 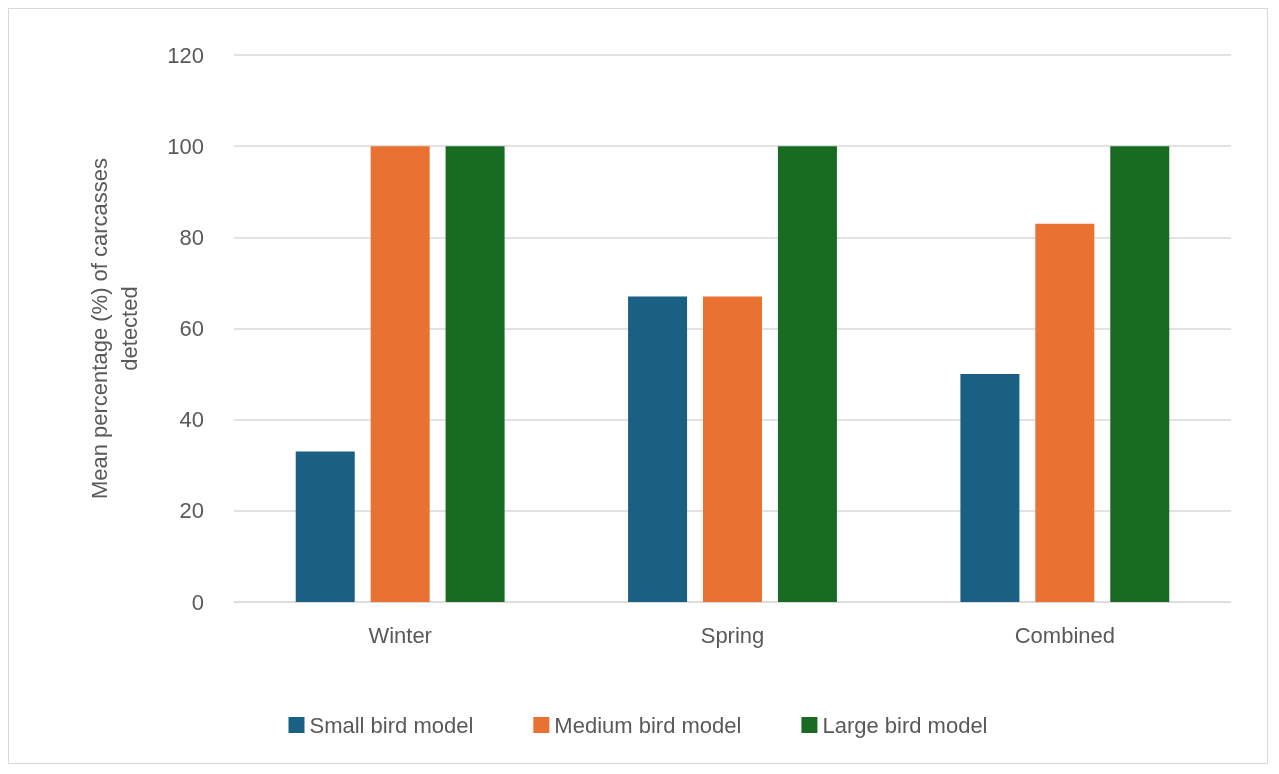 I want to click on y-tick-label: 100, so click(x=185, y=146).